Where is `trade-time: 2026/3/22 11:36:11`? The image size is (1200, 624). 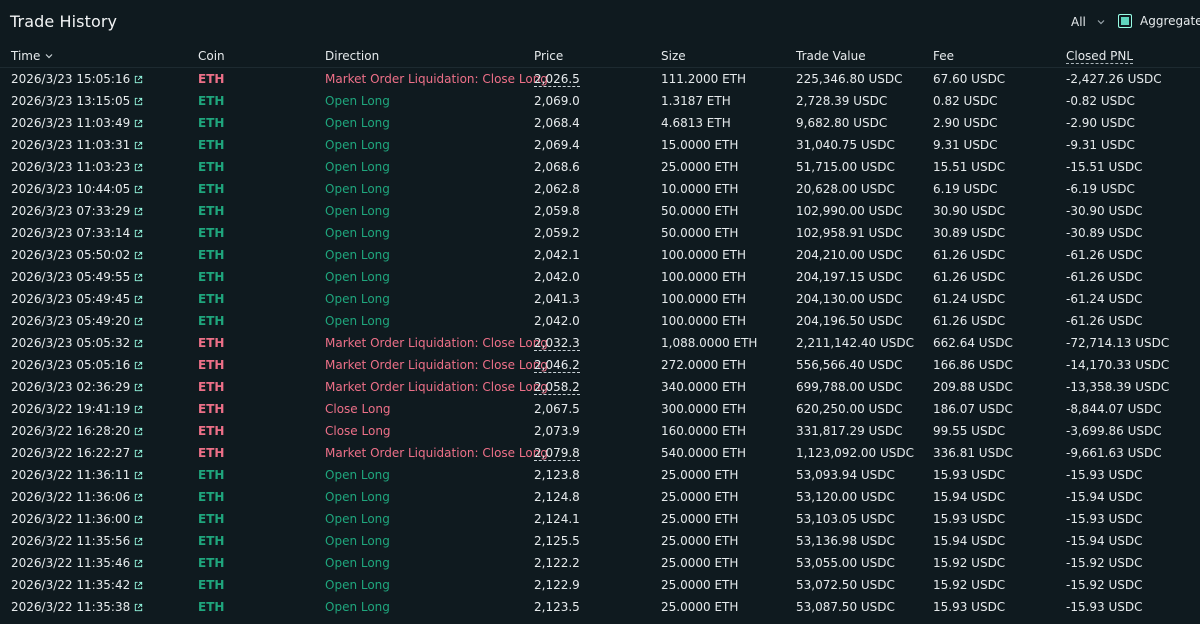 trade-time: 2026/3/22 11:36:11 is located at coordinates (77, 475).